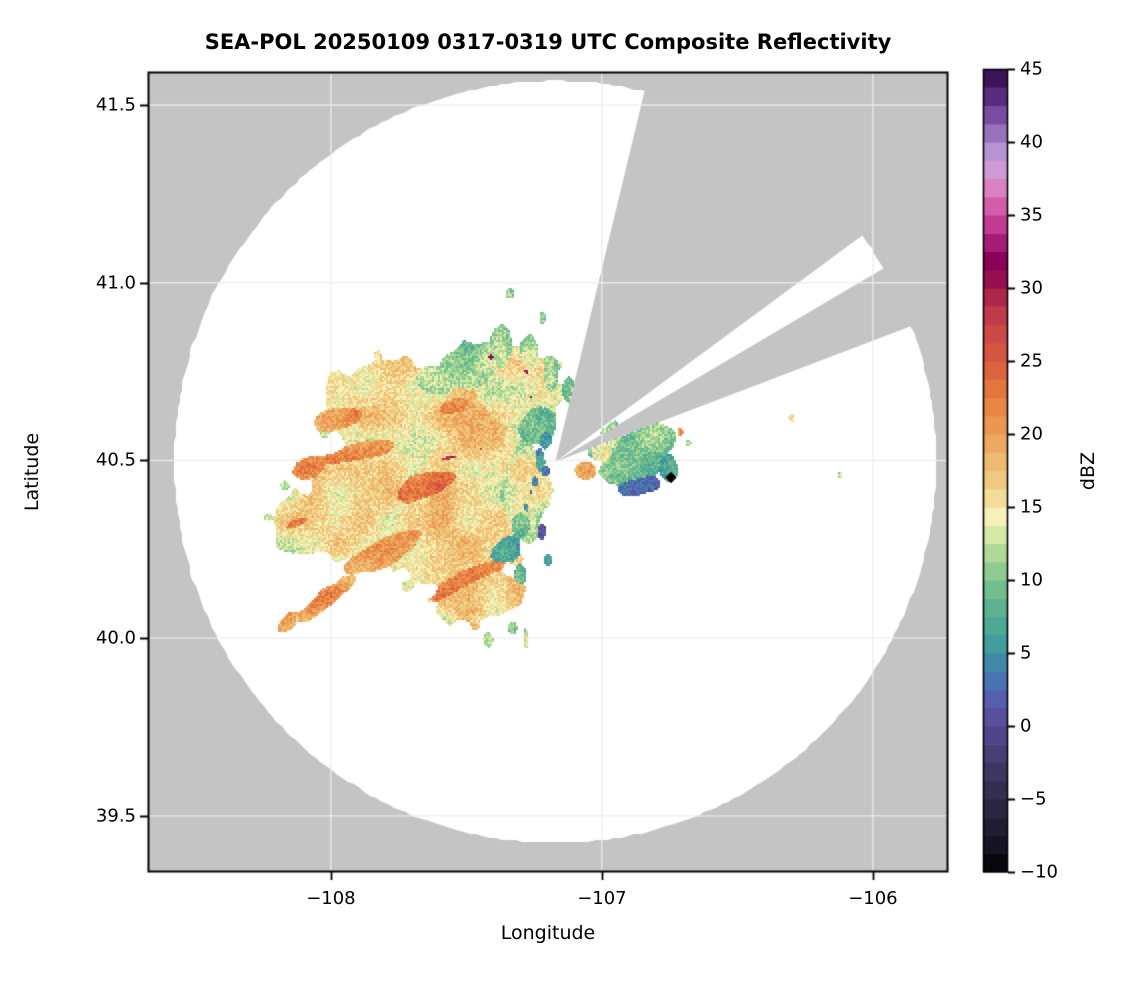  I want to click on y-tick-label: 41.0, so click(115, 283).